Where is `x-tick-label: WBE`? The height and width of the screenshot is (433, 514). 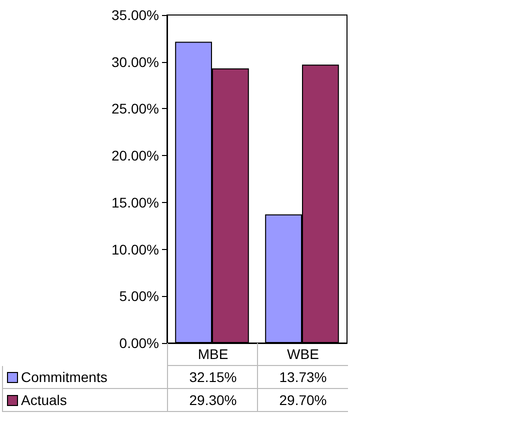
x-tick-label: WBE is located at coordinates (302, 354).